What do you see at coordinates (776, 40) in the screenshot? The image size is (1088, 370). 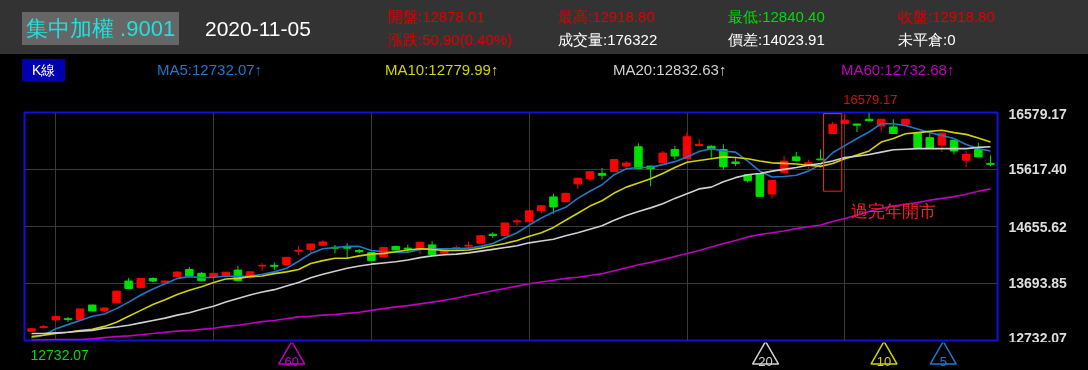 I see `text: 價差:14023.91` at bounding box center [776, 40].